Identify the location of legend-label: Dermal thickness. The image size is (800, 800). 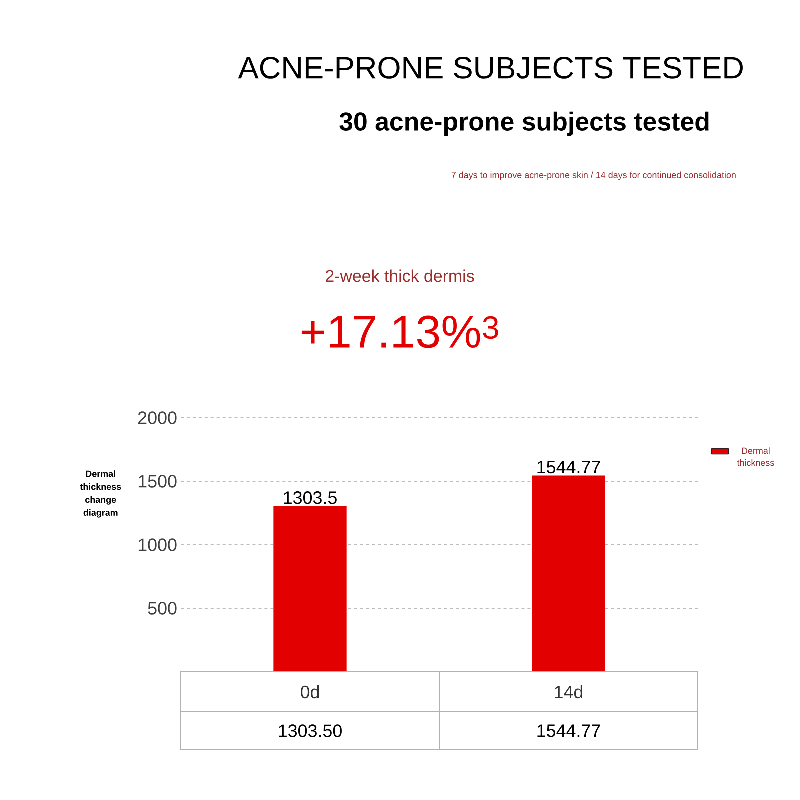
(755, 457).